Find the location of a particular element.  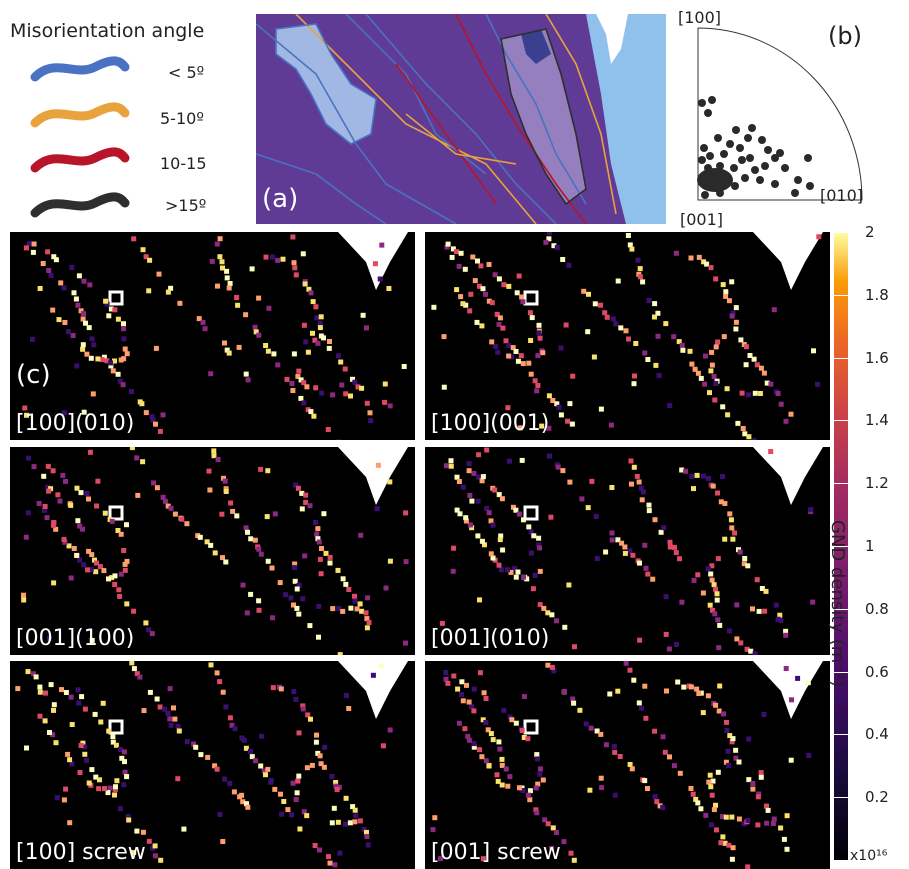

colorbar-tick-label: 1.4 is located at coordinates (877, 420).